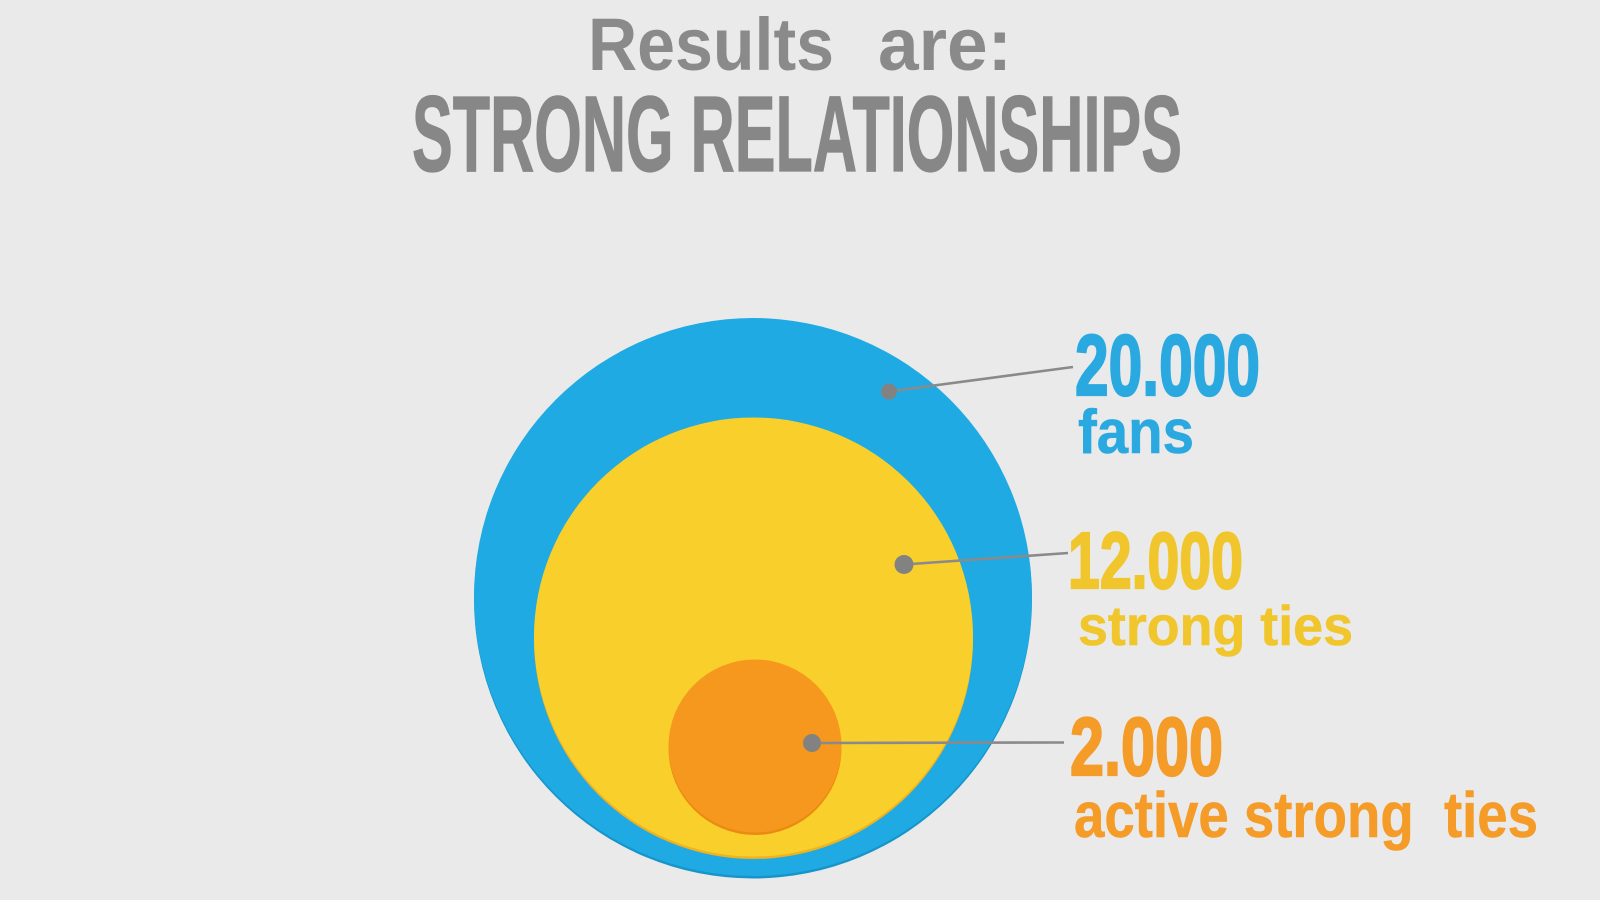 This screenshot has height=900, width=1600. What do you see at coordinates (797, 133) in the screenshot?
I see `svg-text: STRONG RELATIONSHIPS` at bounding box center [797, 133].